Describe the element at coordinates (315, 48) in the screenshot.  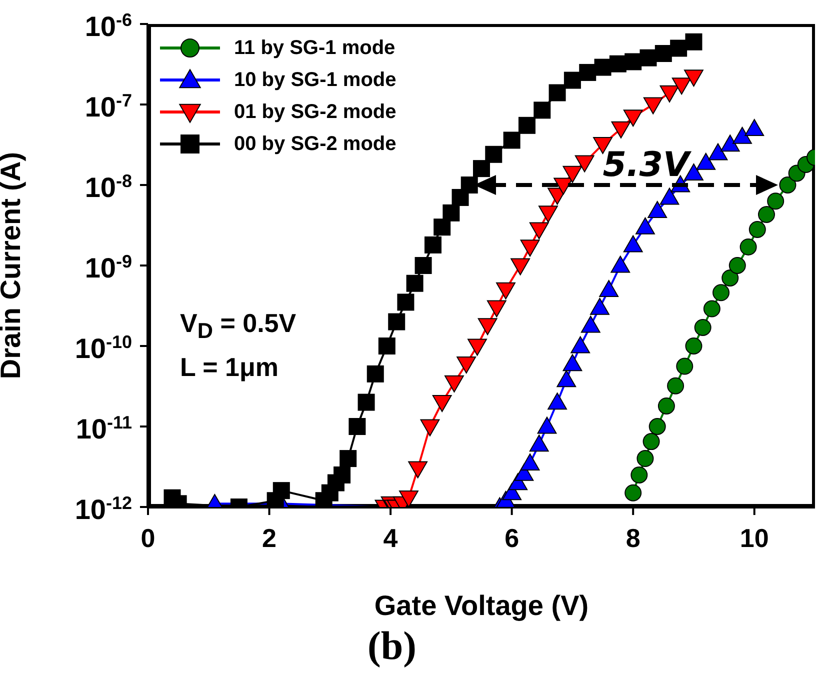
I see `legend-label: 11 by SG-1 mode` at that location.